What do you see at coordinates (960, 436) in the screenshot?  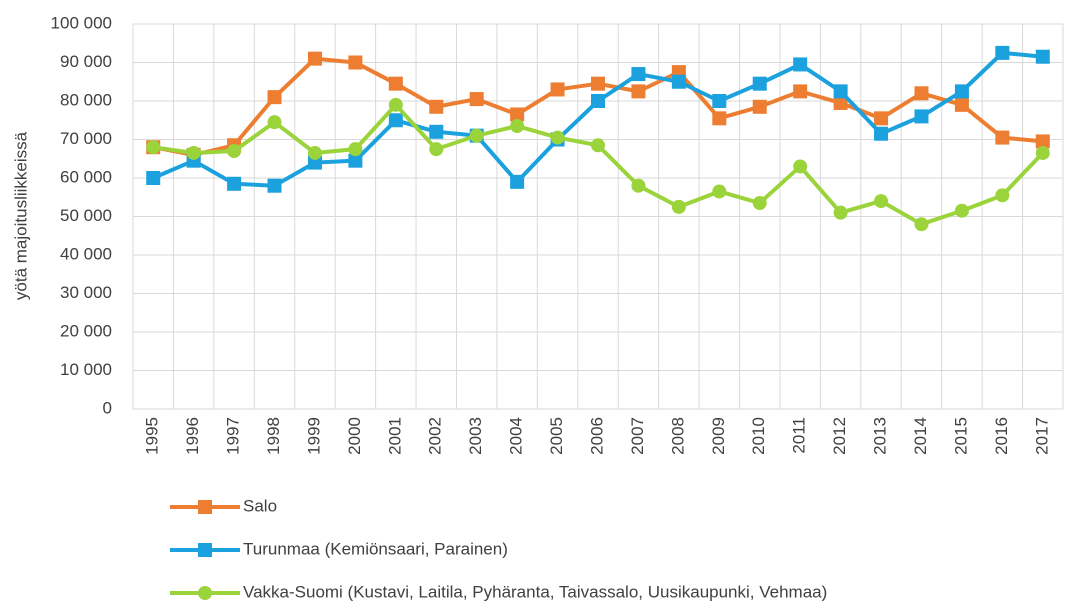 I see `x-tick-label: 2015` at bounding box center [960, 436].